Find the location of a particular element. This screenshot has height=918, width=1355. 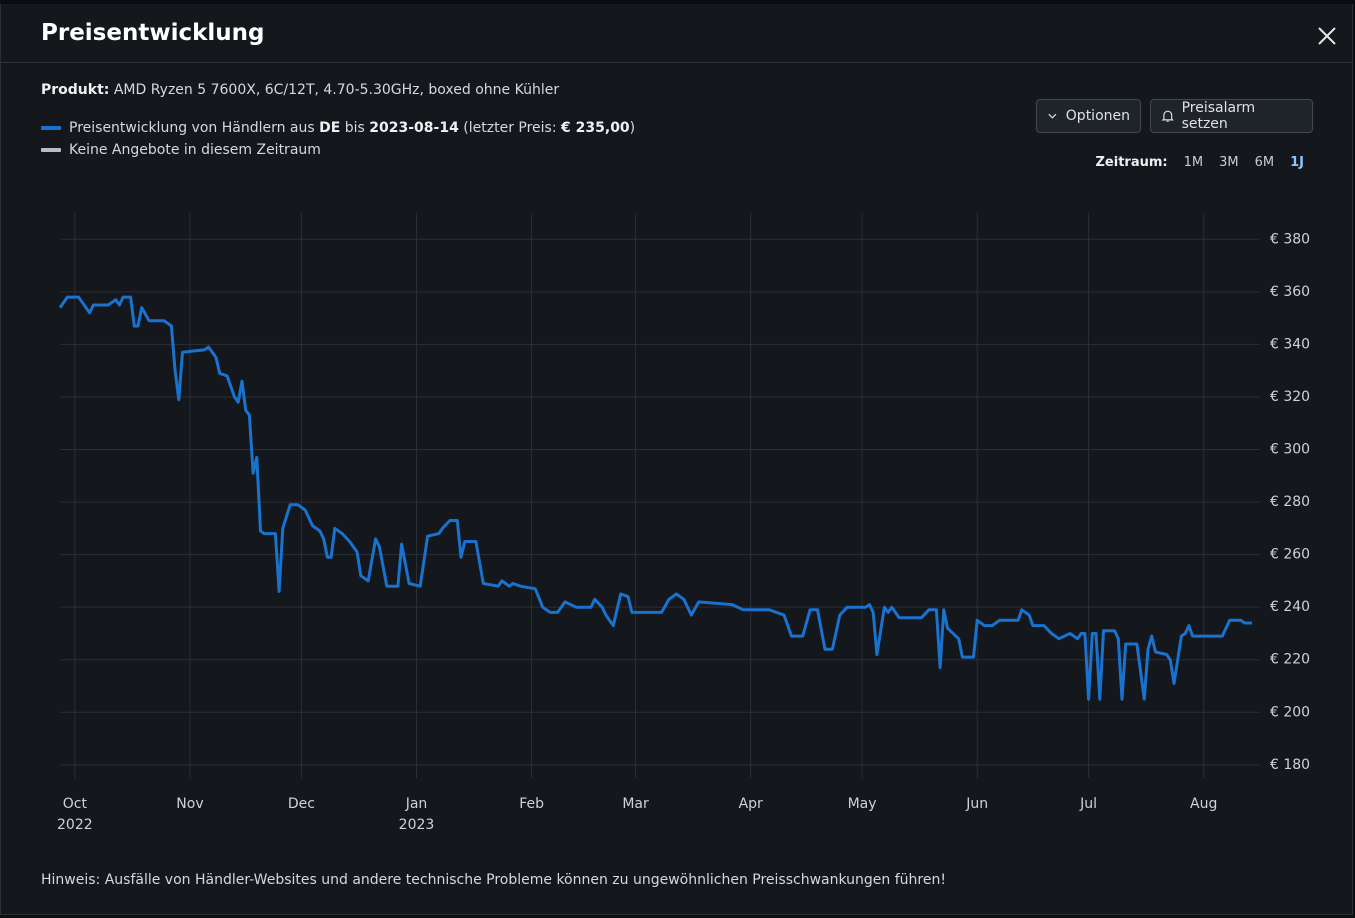

x-tick-label: Oct 2022 is located at coordinates (75, 814).